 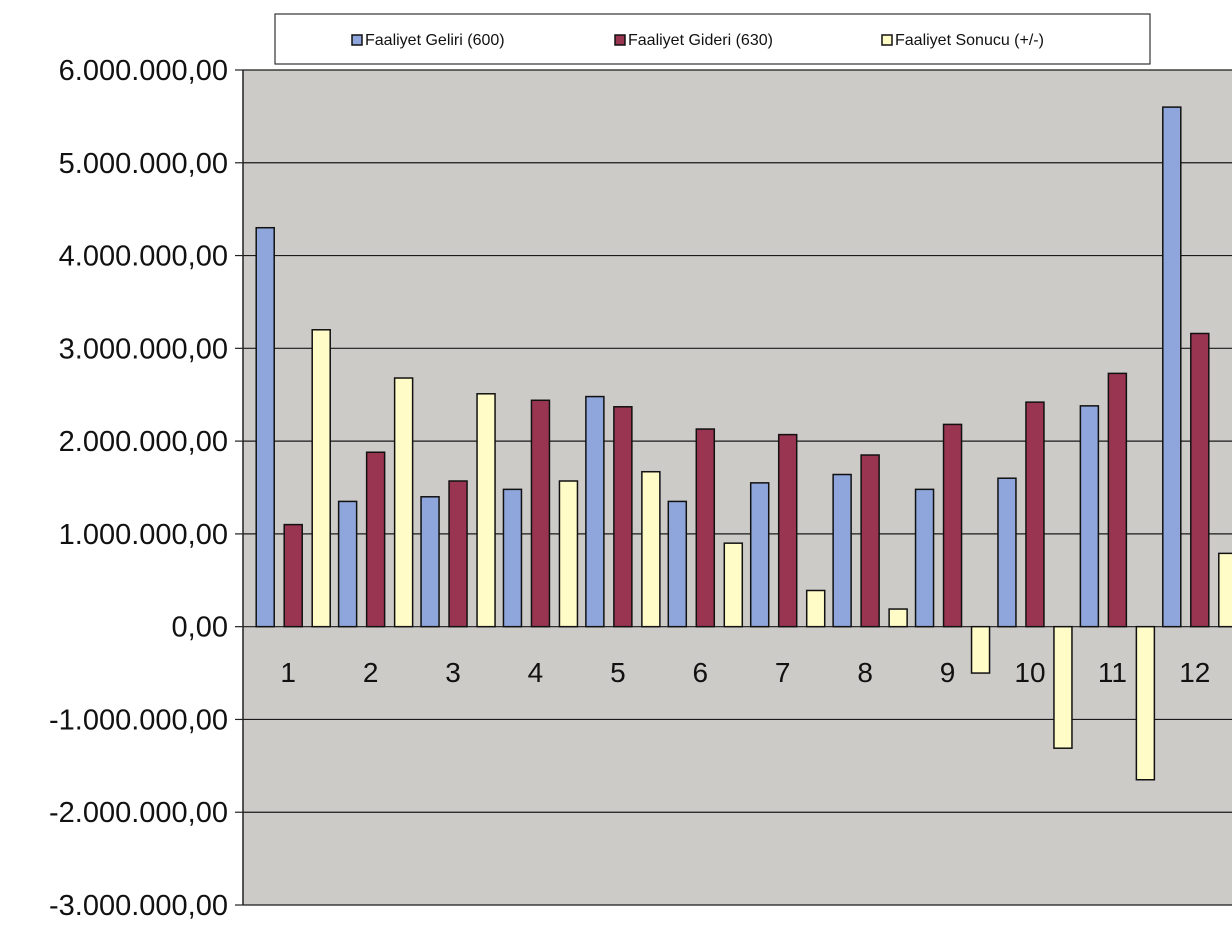 I want to click on x-tick-label: 9, so click(x=948, y=672).